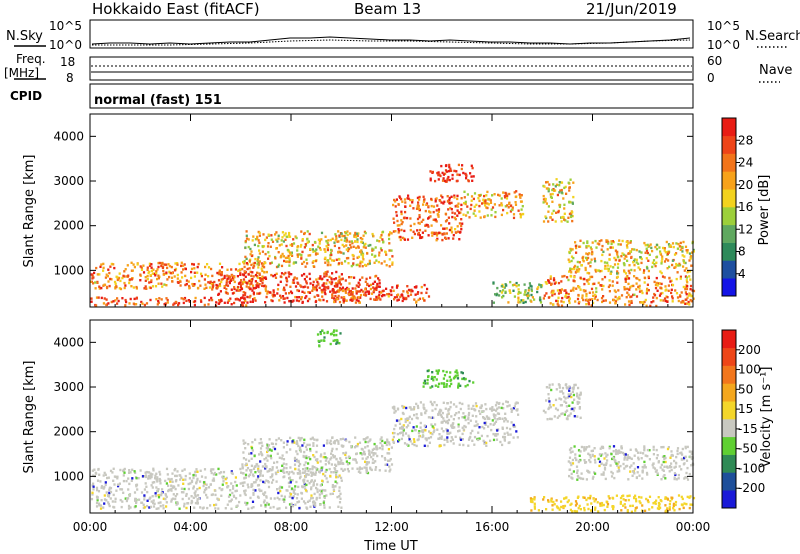 This screenshot has height=554, width=800. What do you see at coordinates (729, 198) in the screenshot?
I see `colorbar-segment` at bounding box center [729, 198].